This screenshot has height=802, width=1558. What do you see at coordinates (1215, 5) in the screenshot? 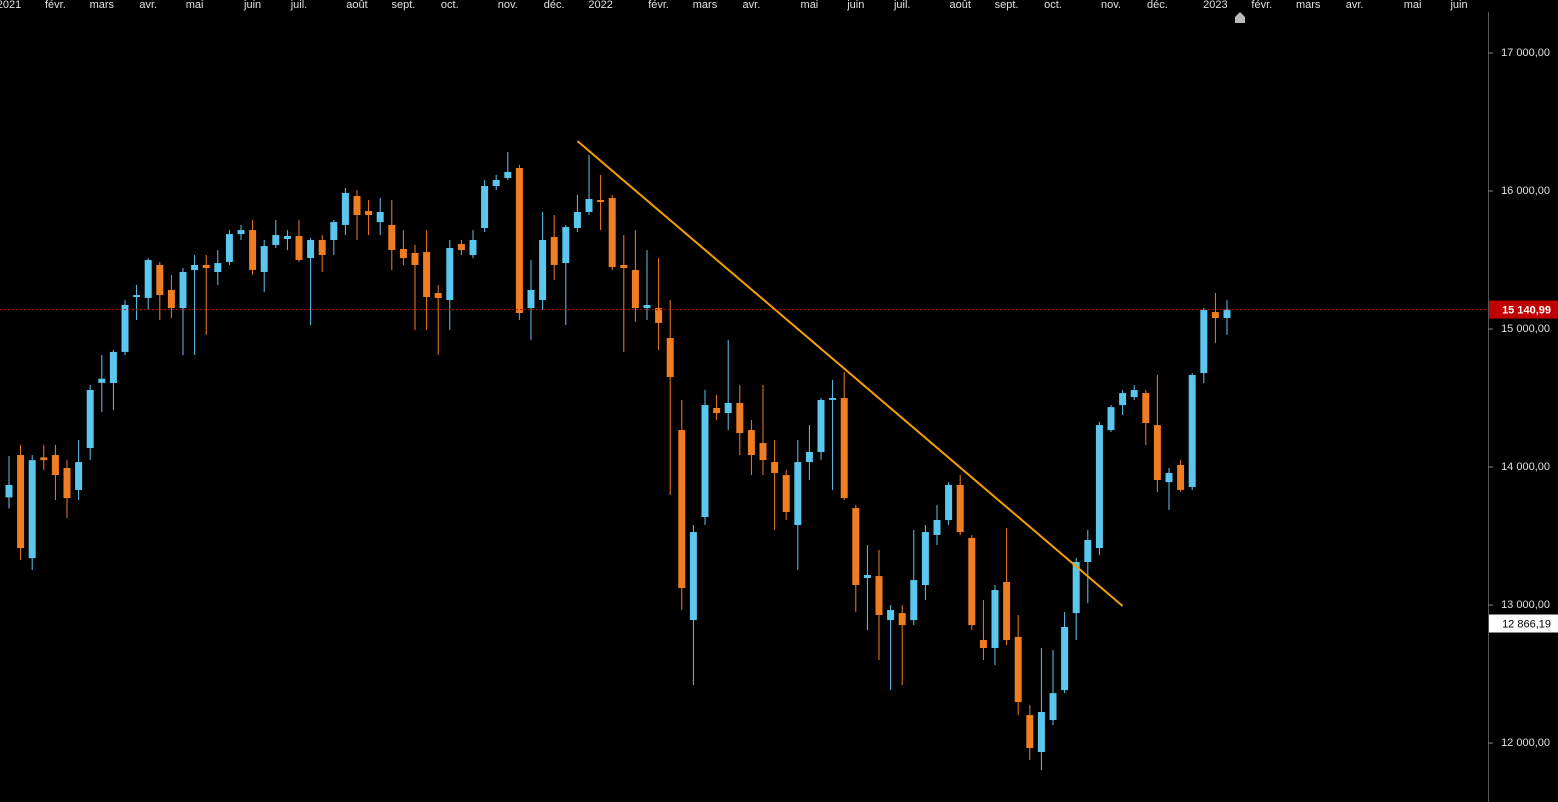
I see `x-tick-label: 2023` at bounding box center [1215, 5].